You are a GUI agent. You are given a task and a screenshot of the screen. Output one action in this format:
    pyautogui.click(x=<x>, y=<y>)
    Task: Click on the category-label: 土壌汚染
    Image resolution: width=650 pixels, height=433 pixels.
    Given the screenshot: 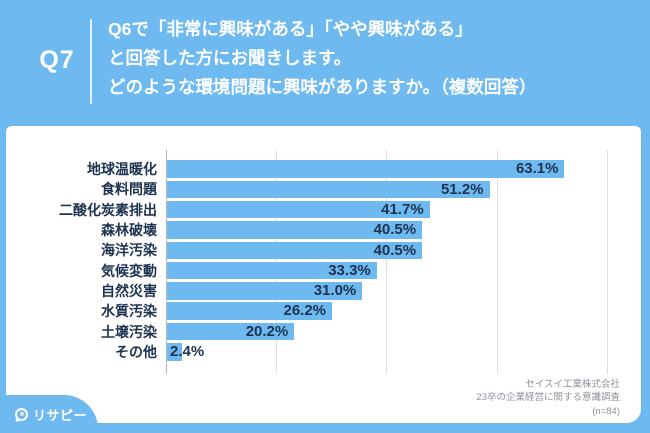 What is the action you would take?
    pyautogui.click(x=129, y=331)
    